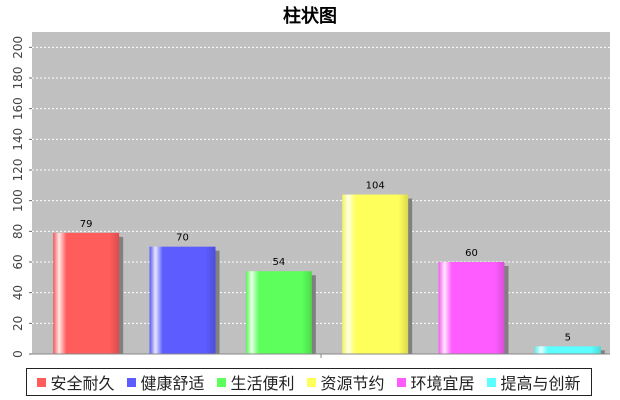  What do you see at coordinates (18, 323) in the screenshot?
I see `y-tick-label: 20` at bounding box center [18, 323].